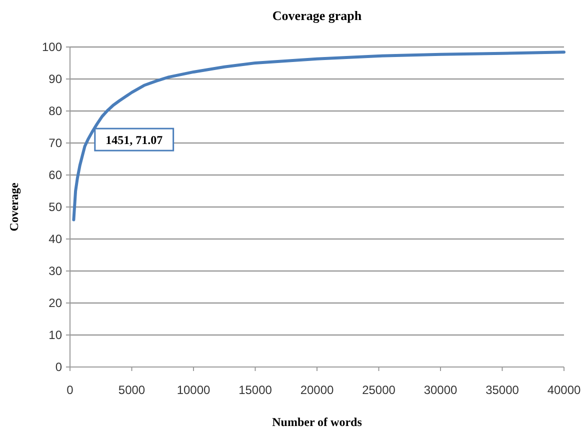 Image resolution: width=582 pixels, height=431 pixels. What do you see at coordinates (317, 15) in the screenshot?
I see `chart-title: Coverage graph` at bounding box center [317, 15].